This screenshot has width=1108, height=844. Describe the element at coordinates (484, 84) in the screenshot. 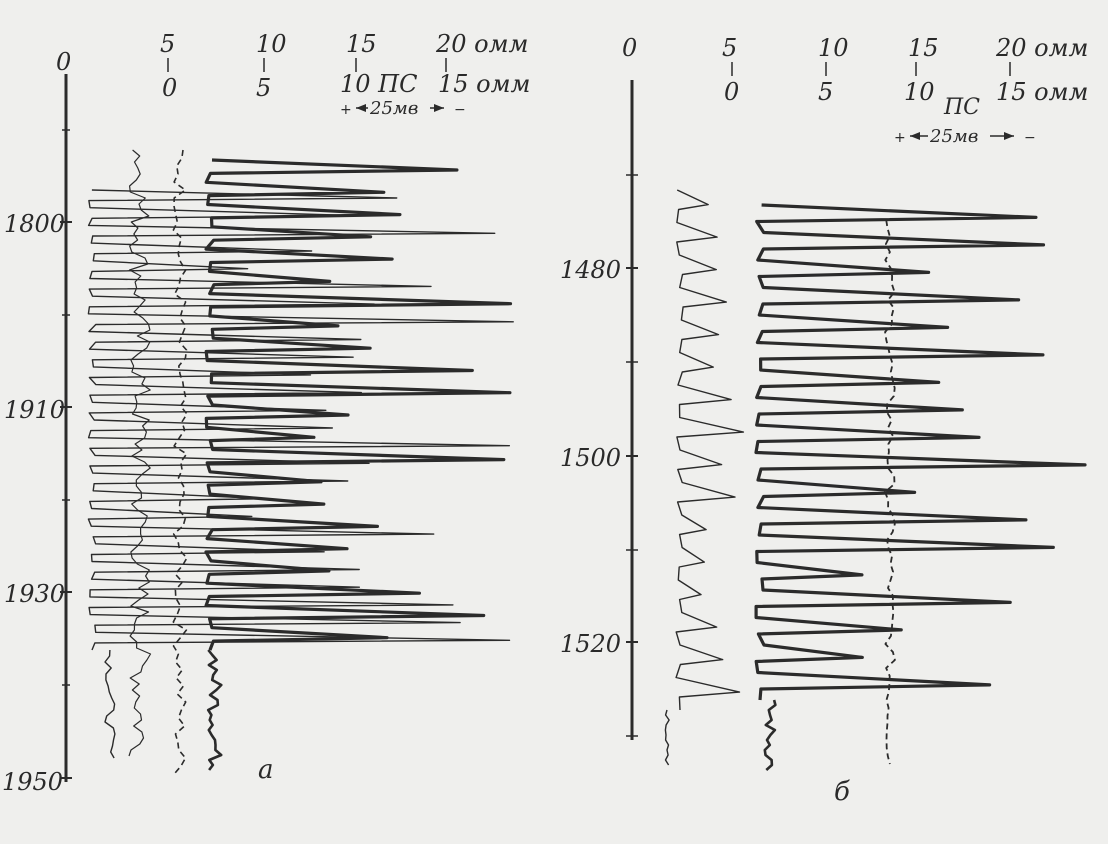

I see `scale-a-r2-15: 15 омм` at that location.